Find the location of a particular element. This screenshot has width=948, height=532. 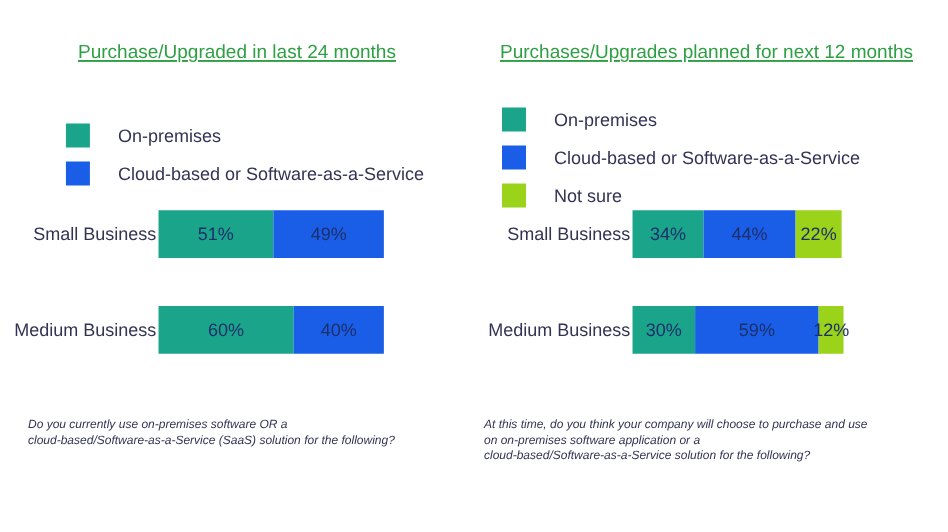

data-label: 59% is located at coordinates (756, 329).